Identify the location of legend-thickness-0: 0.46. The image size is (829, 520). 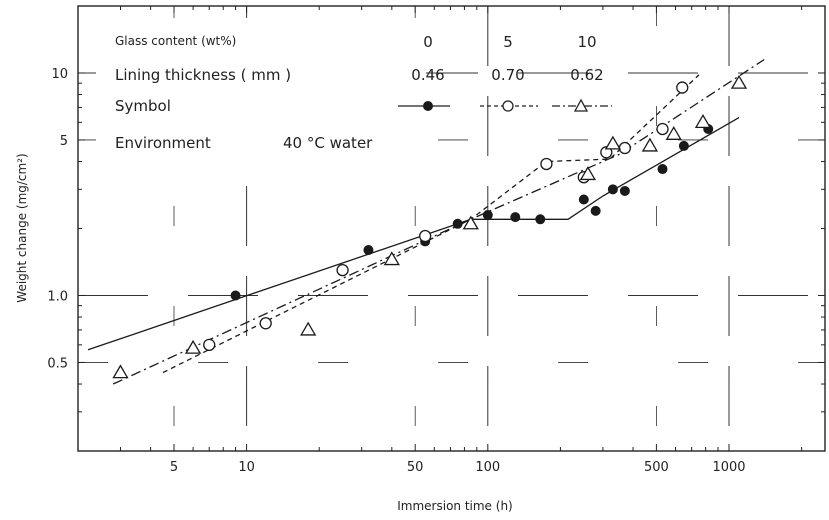
(427, 75).